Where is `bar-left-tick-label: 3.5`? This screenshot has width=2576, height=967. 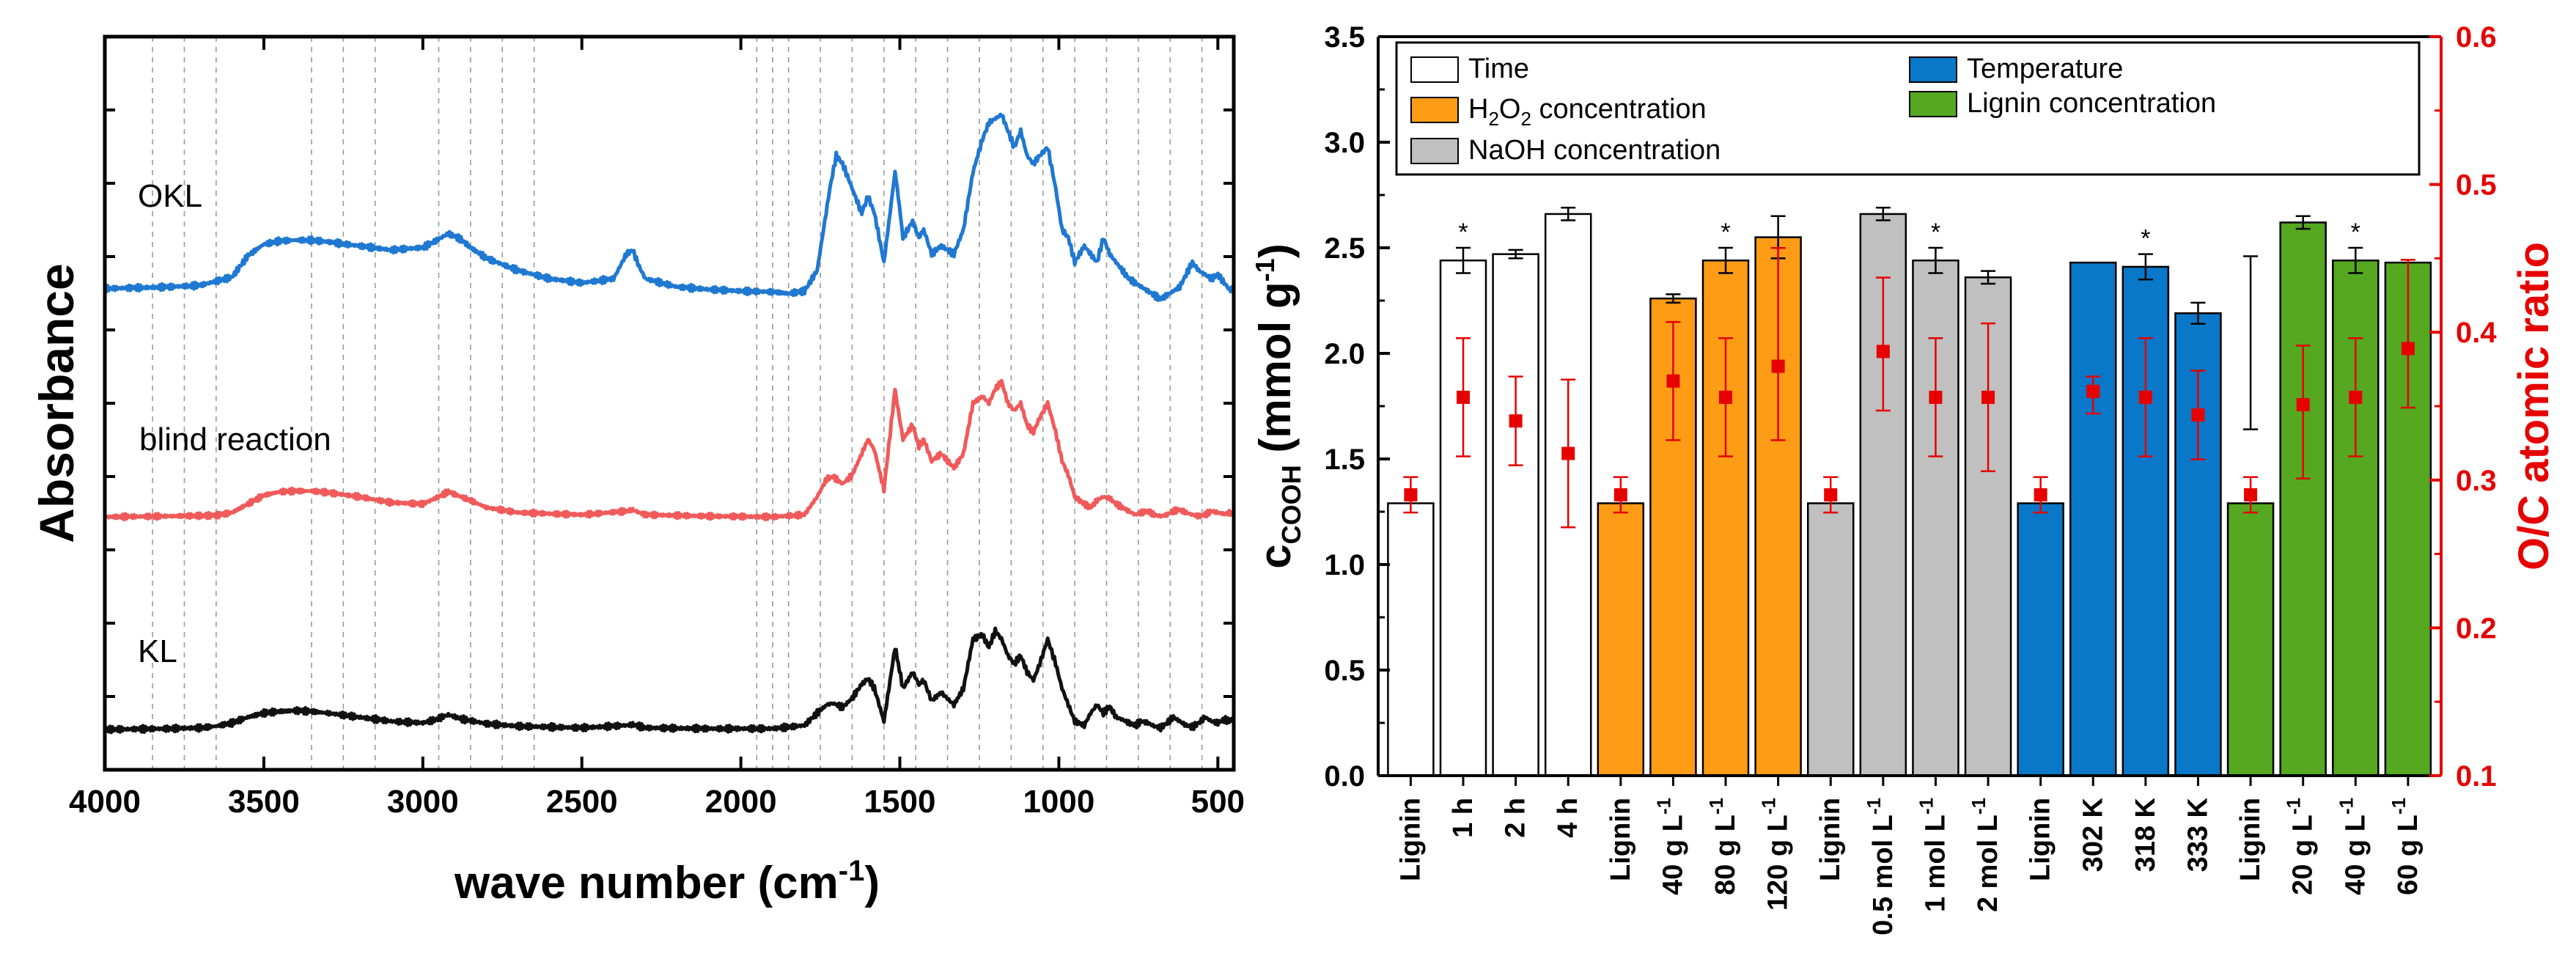 bar-left-tick-label: 3.5 is located at coordinates (1344, 38).